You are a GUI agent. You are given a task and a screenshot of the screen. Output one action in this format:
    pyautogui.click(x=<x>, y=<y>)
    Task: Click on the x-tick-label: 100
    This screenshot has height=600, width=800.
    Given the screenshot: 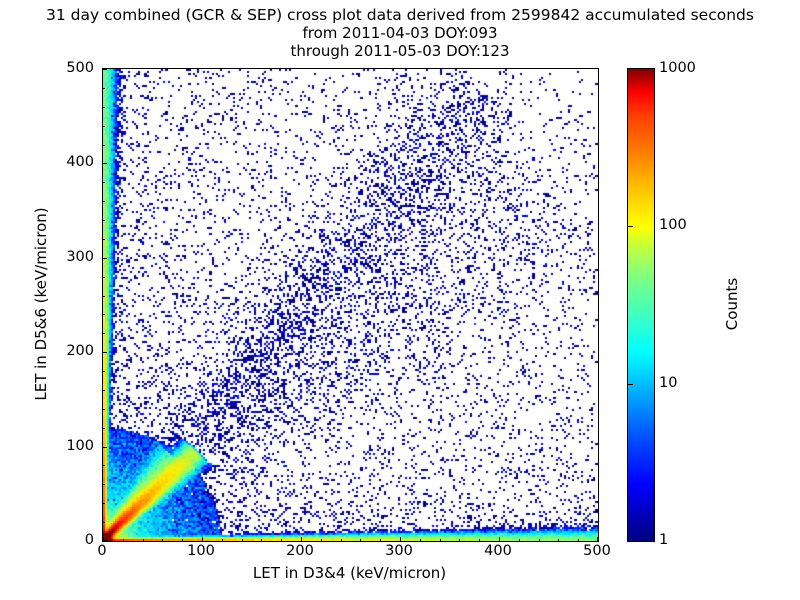 What is the action you would take?
    pyautogui.click(x=201, y=551)
    